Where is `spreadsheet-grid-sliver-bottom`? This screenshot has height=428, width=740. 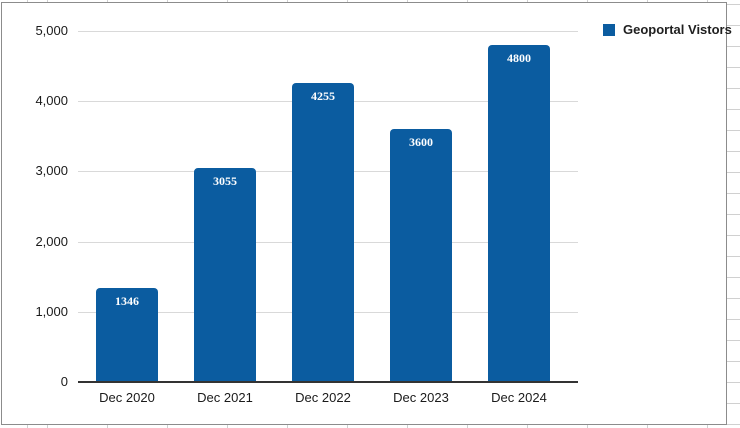
spreadsheet-grid-sliver-bottom is located at coordinates (370, 426).